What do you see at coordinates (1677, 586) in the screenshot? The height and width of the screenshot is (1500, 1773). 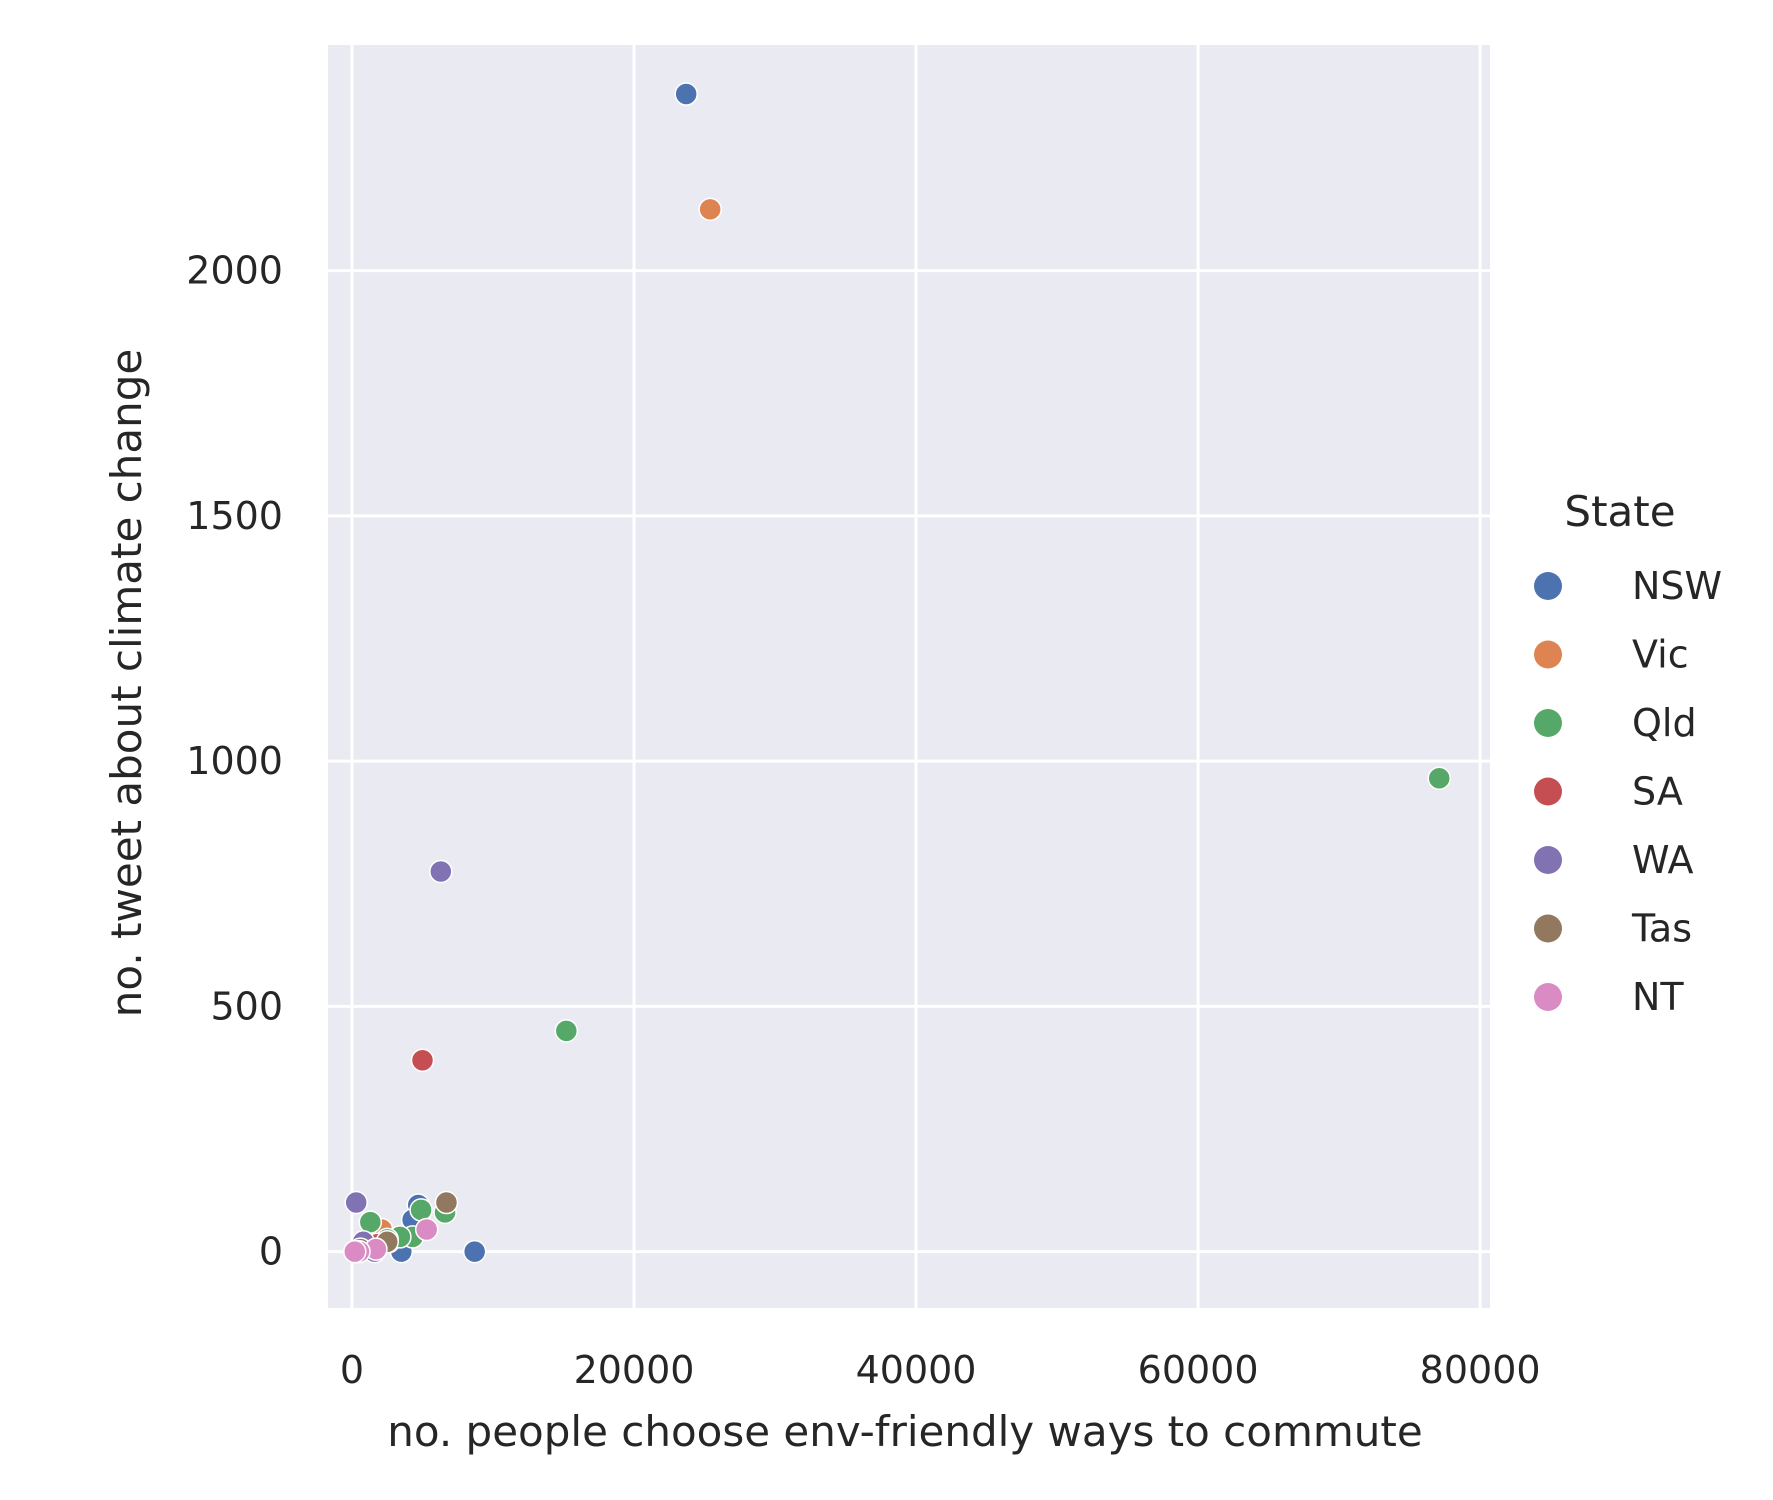 I see `legend-label: NSW` at bounding box center [1677, 586].